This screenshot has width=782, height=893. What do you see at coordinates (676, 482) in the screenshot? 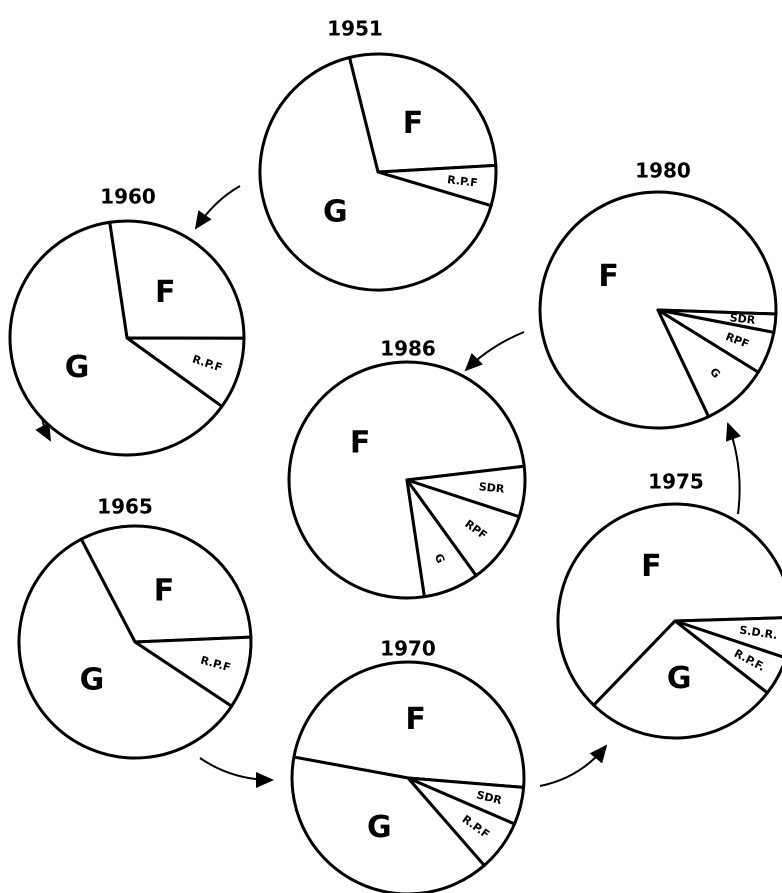
I see `pie-title: 1975` at bounding box center [676, 482].